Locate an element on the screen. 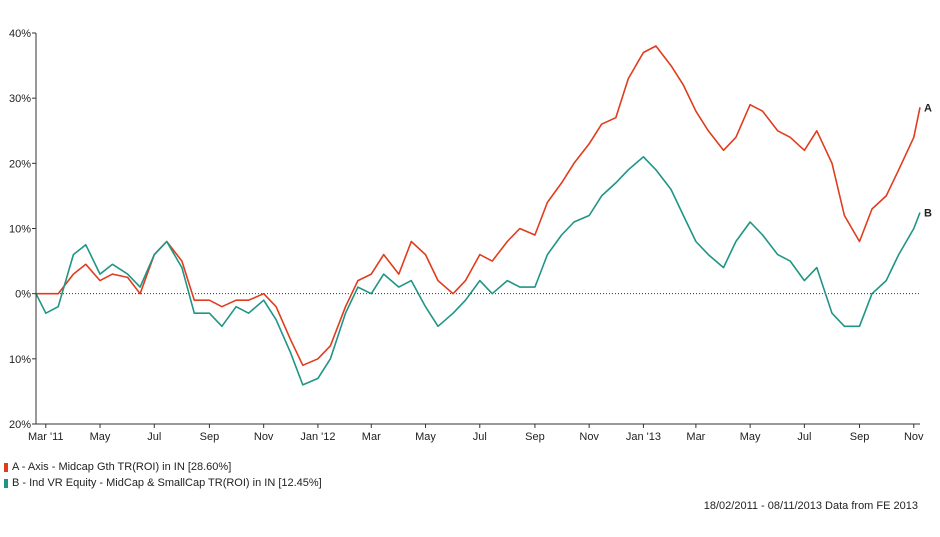  legend-swatch-a is located at coordinates (6, 467).